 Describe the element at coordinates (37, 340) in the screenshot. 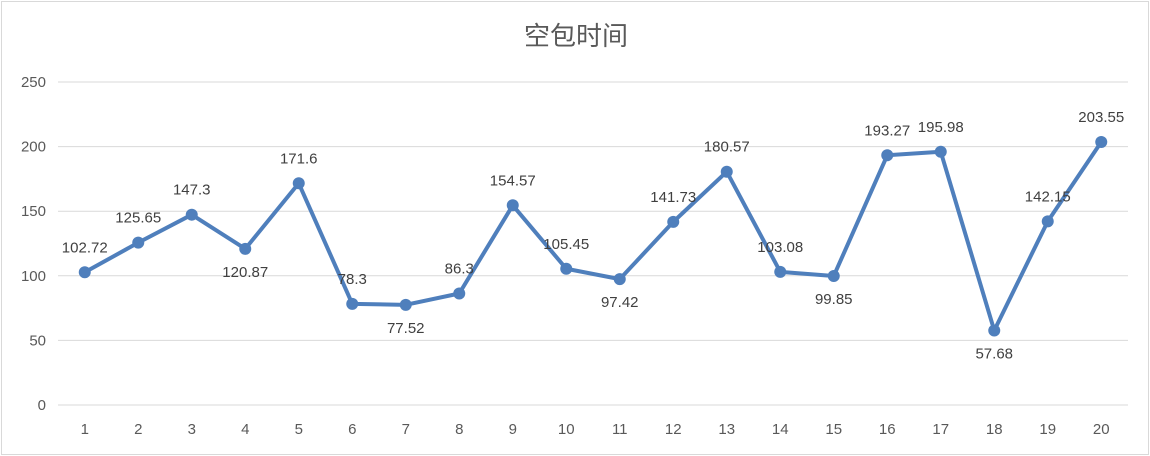

I see `y-tick-label: 50` at that location.